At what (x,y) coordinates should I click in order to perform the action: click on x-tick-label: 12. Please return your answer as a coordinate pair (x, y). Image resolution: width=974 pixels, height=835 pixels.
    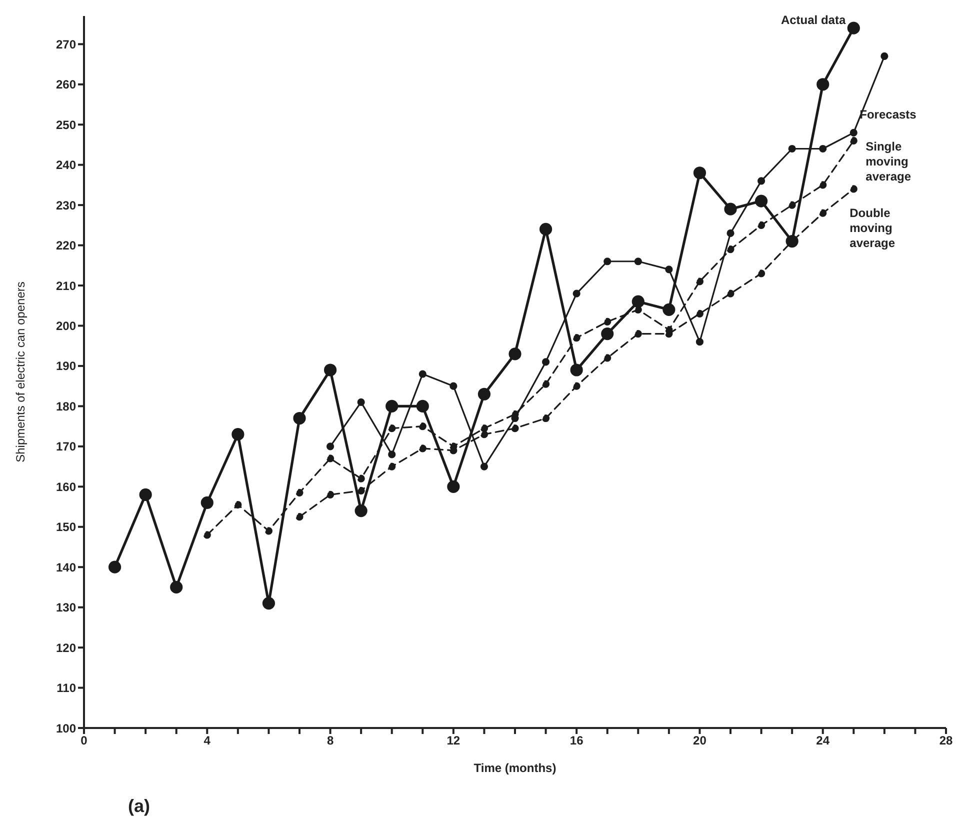
    Looking at the image, I should click on (453, 741).